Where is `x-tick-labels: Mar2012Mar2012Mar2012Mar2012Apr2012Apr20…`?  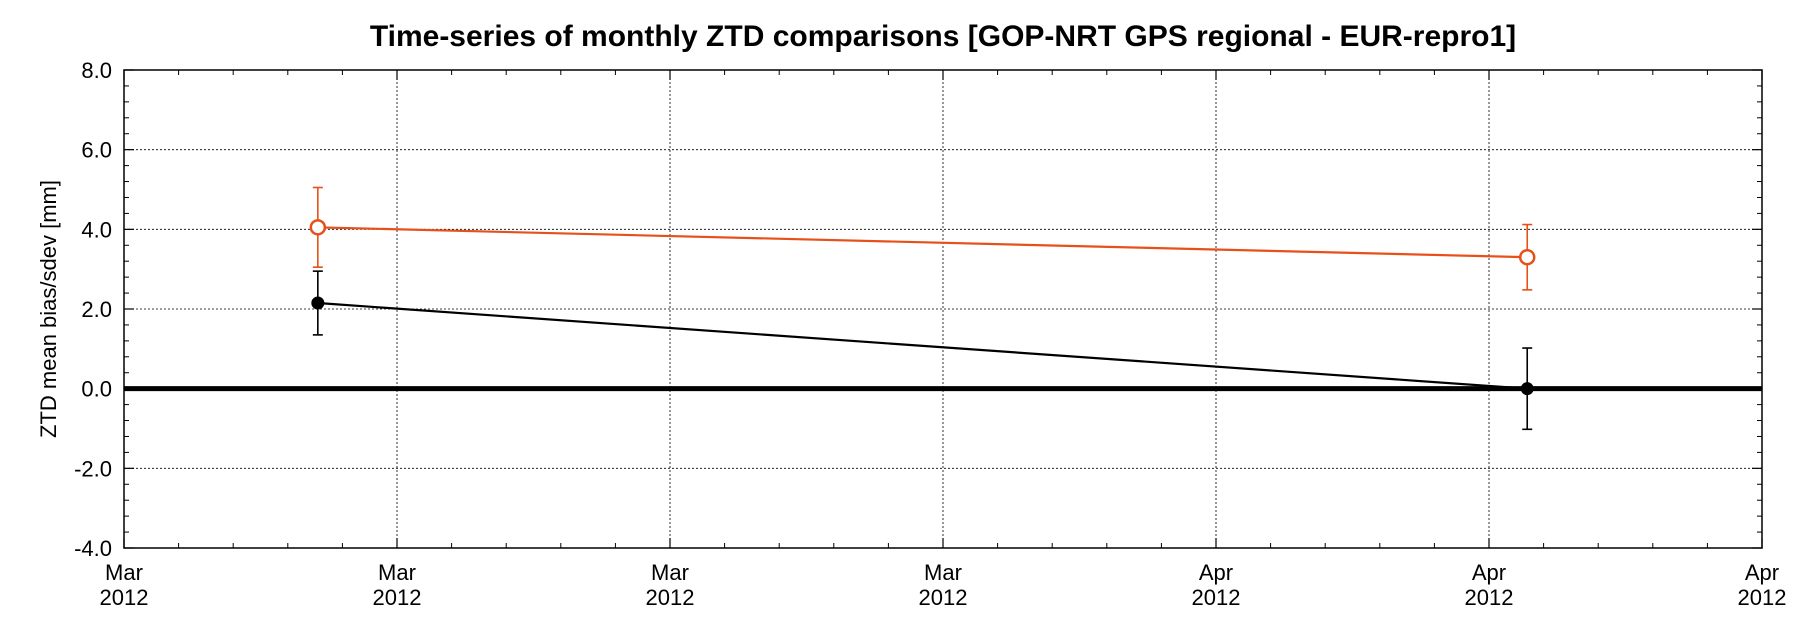 x-tick-labels: Mar2012Mar2012Mar2012Mar2012Apr2012Apr20… is located at coordinates (943, 585).